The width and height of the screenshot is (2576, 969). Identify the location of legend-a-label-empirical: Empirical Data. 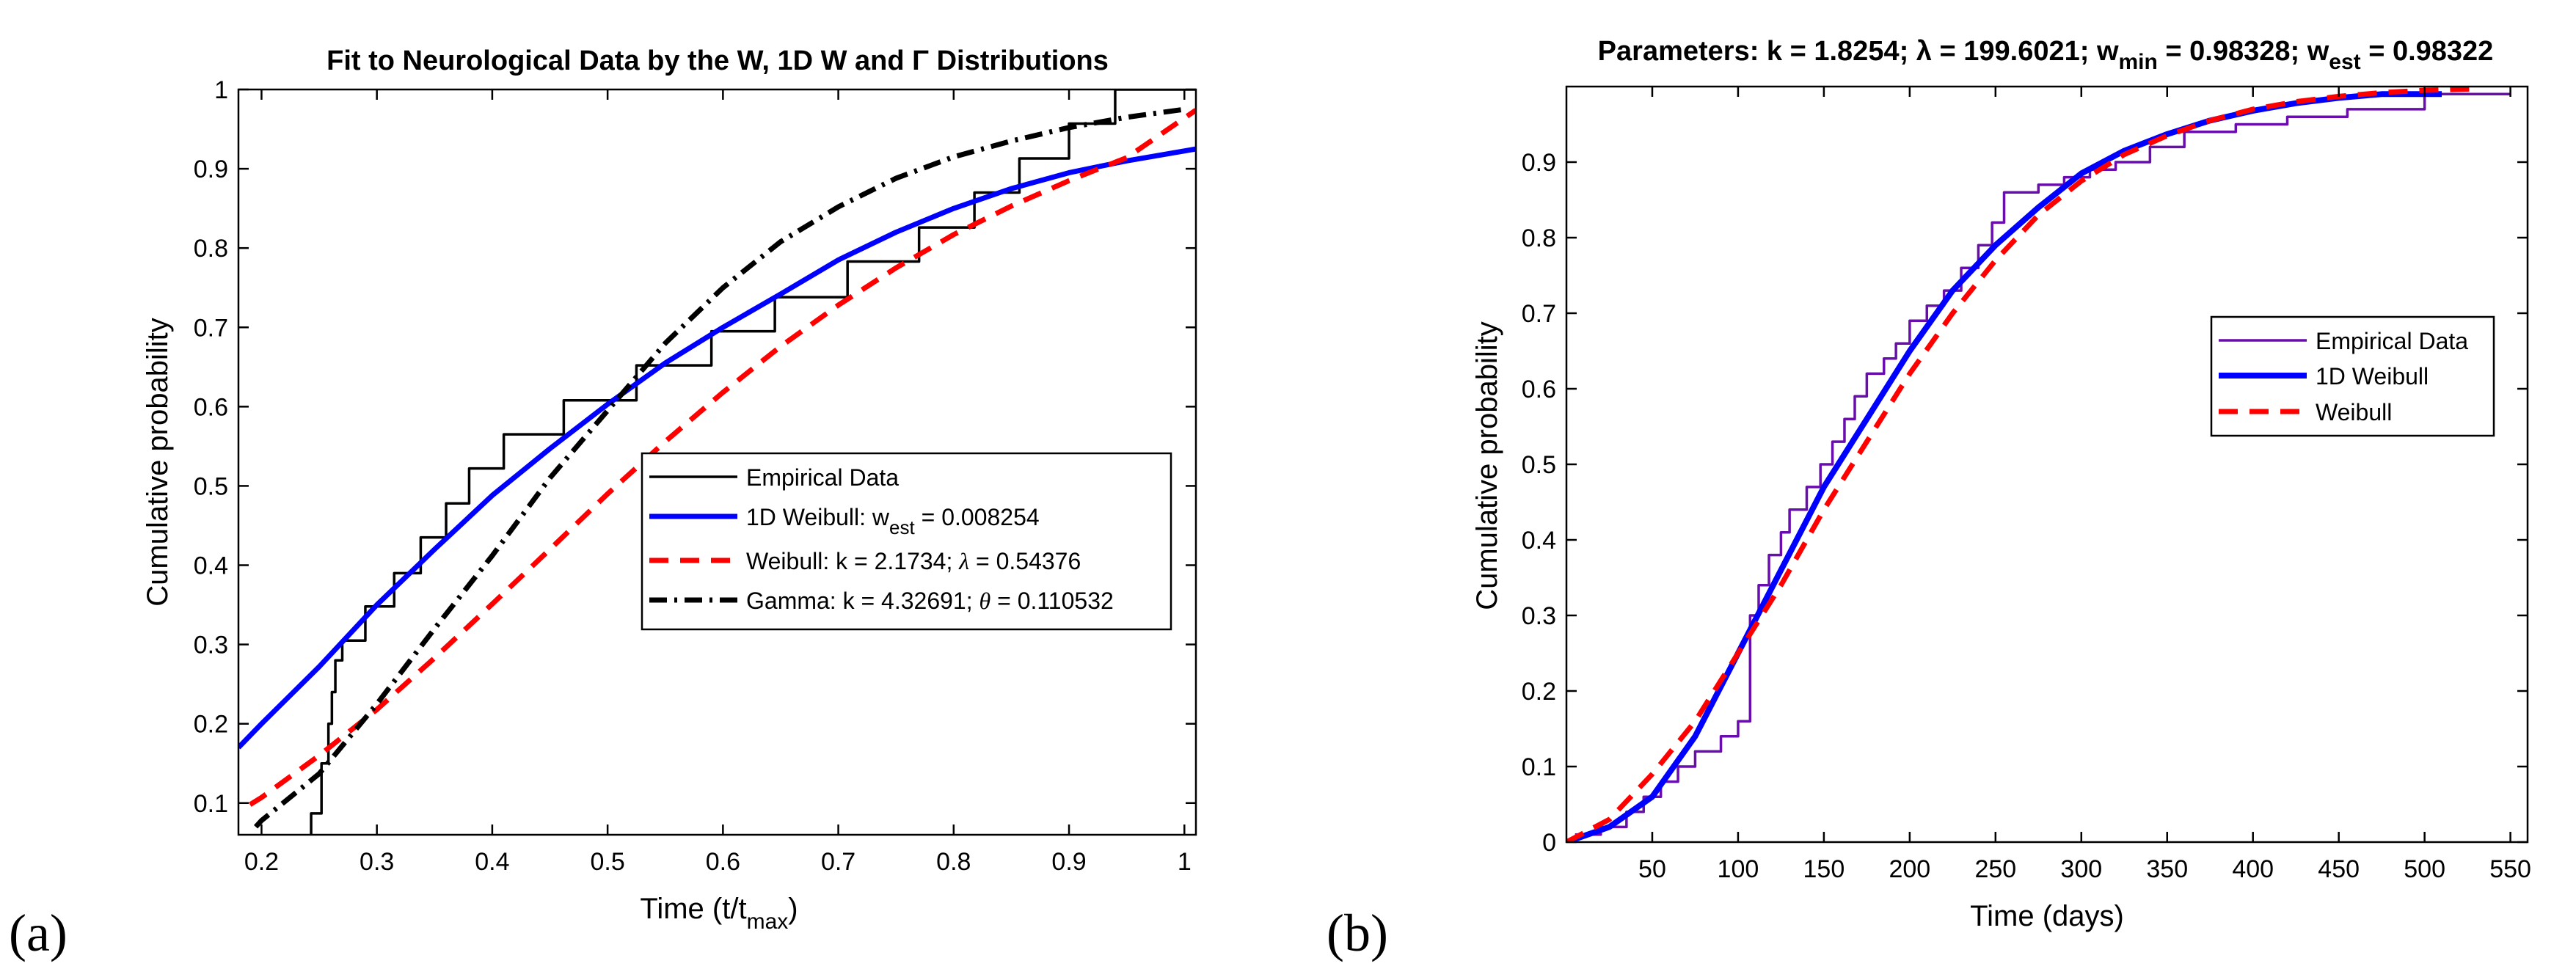
(822, 477).